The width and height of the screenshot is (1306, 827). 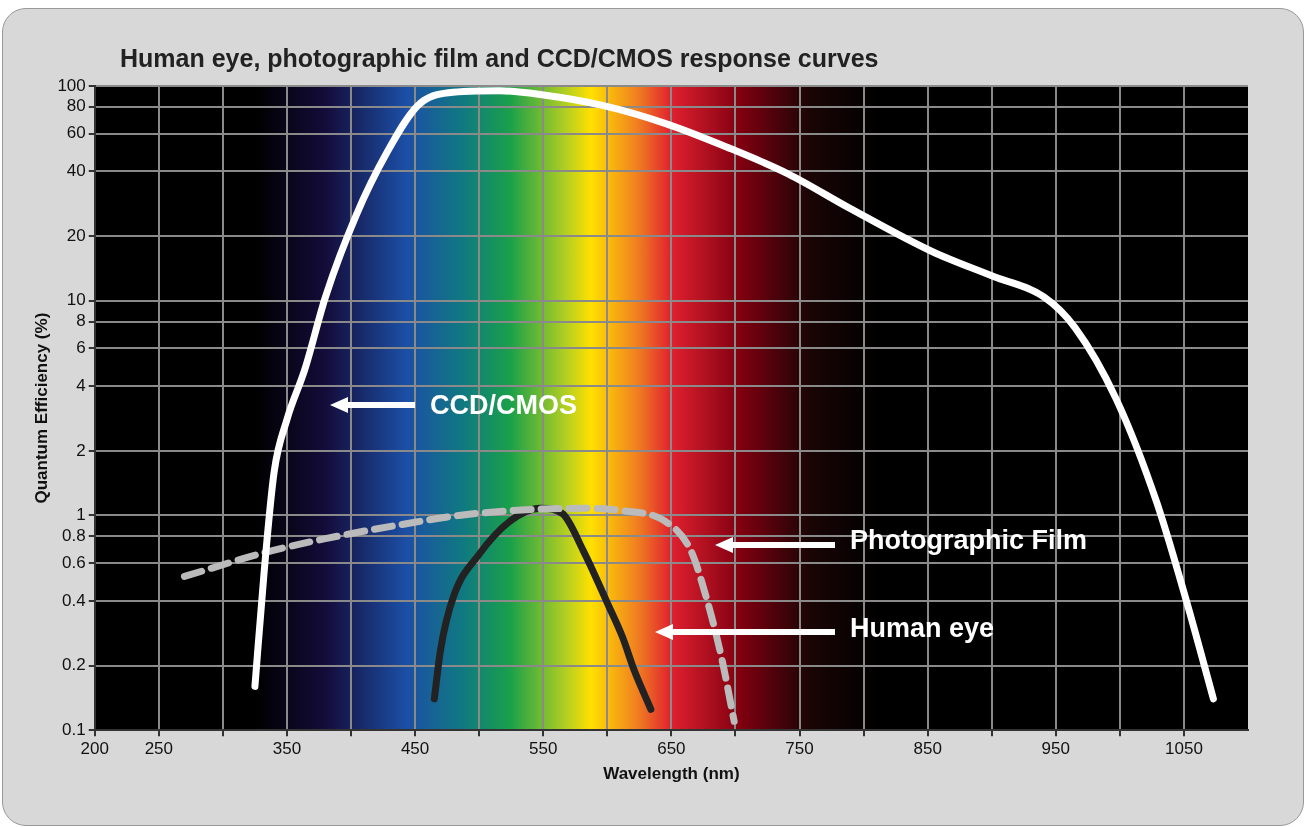 I want to click on y-tick-label: 2, so click(x=81, y=450).